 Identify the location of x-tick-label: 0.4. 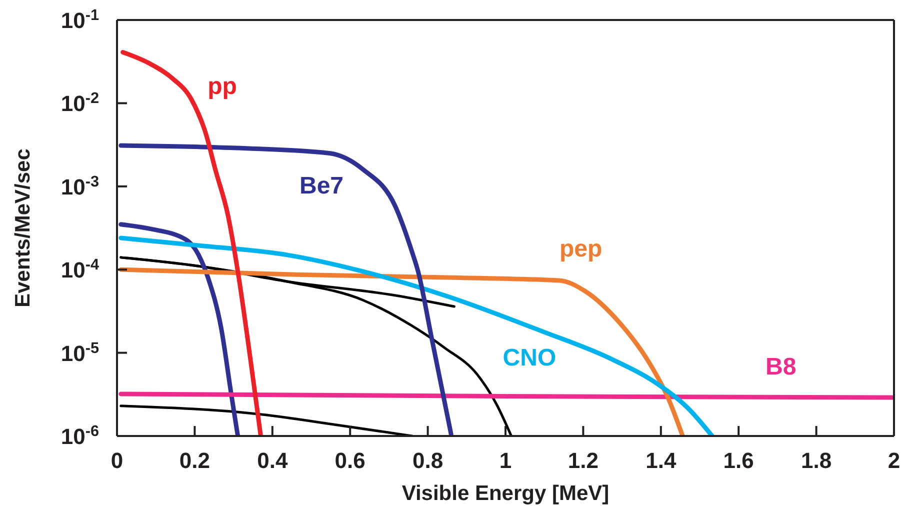
(272, 460).